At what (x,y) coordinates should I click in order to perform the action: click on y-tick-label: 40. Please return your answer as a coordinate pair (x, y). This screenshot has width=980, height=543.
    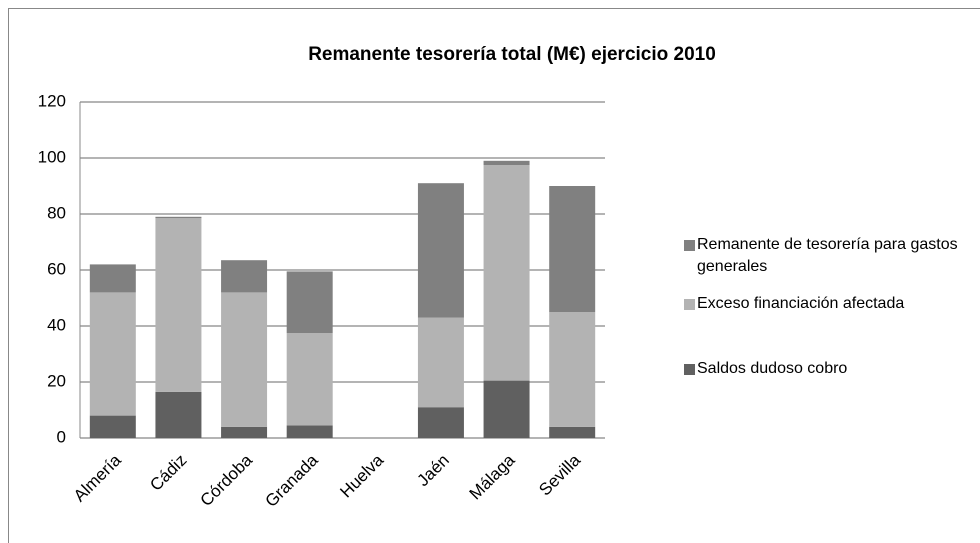
    Looking at the image, I should click on (56, 324).